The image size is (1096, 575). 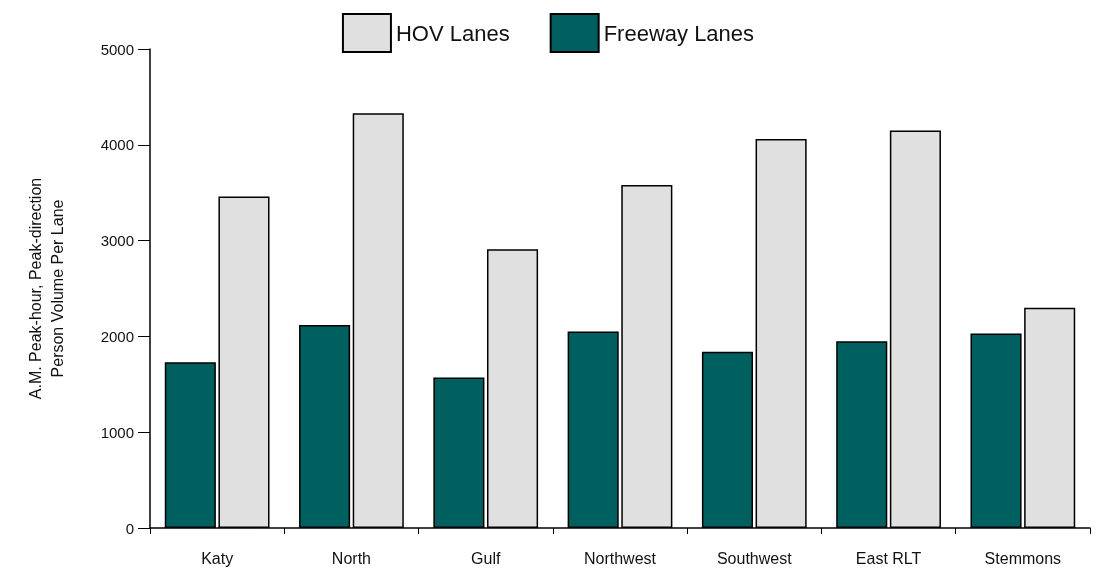 What do you see at coordinates (217, 558) in the screenshot?
I see `x-tick-label: Katy` at bounding box center [217, 558].